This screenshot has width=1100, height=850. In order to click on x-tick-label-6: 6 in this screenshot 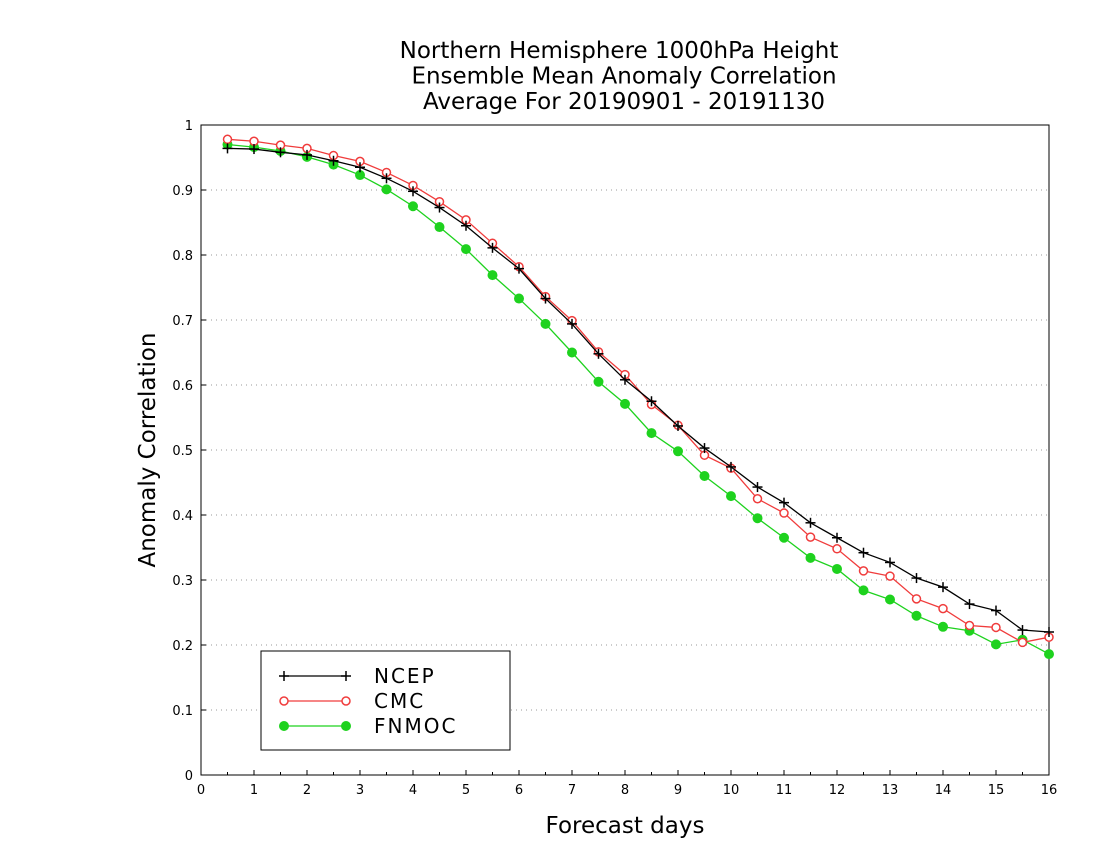, I will do `click(519, 790)`.